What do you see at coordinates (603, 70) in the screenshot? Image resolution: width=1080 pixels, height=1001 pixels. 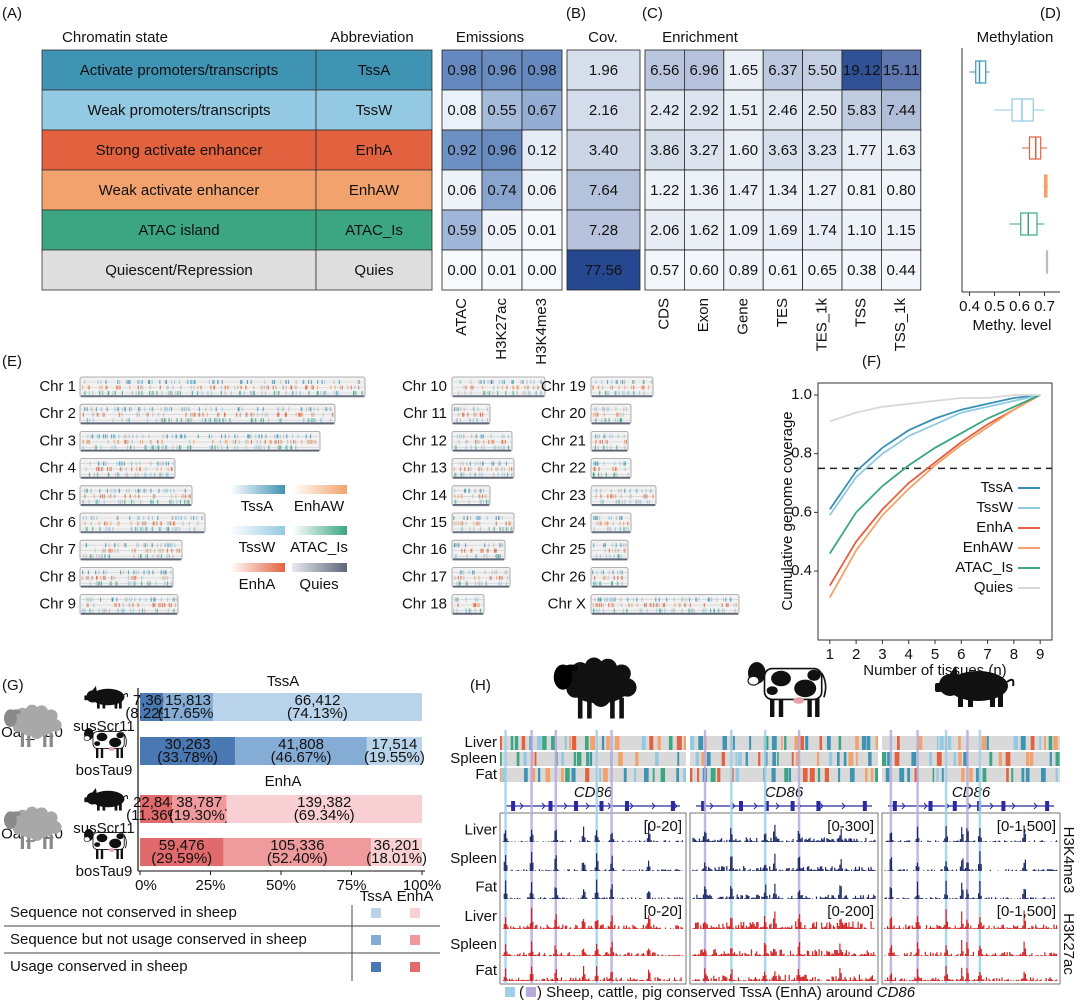 I see `heat-value: 1.96` at bounding box center [603, 70].